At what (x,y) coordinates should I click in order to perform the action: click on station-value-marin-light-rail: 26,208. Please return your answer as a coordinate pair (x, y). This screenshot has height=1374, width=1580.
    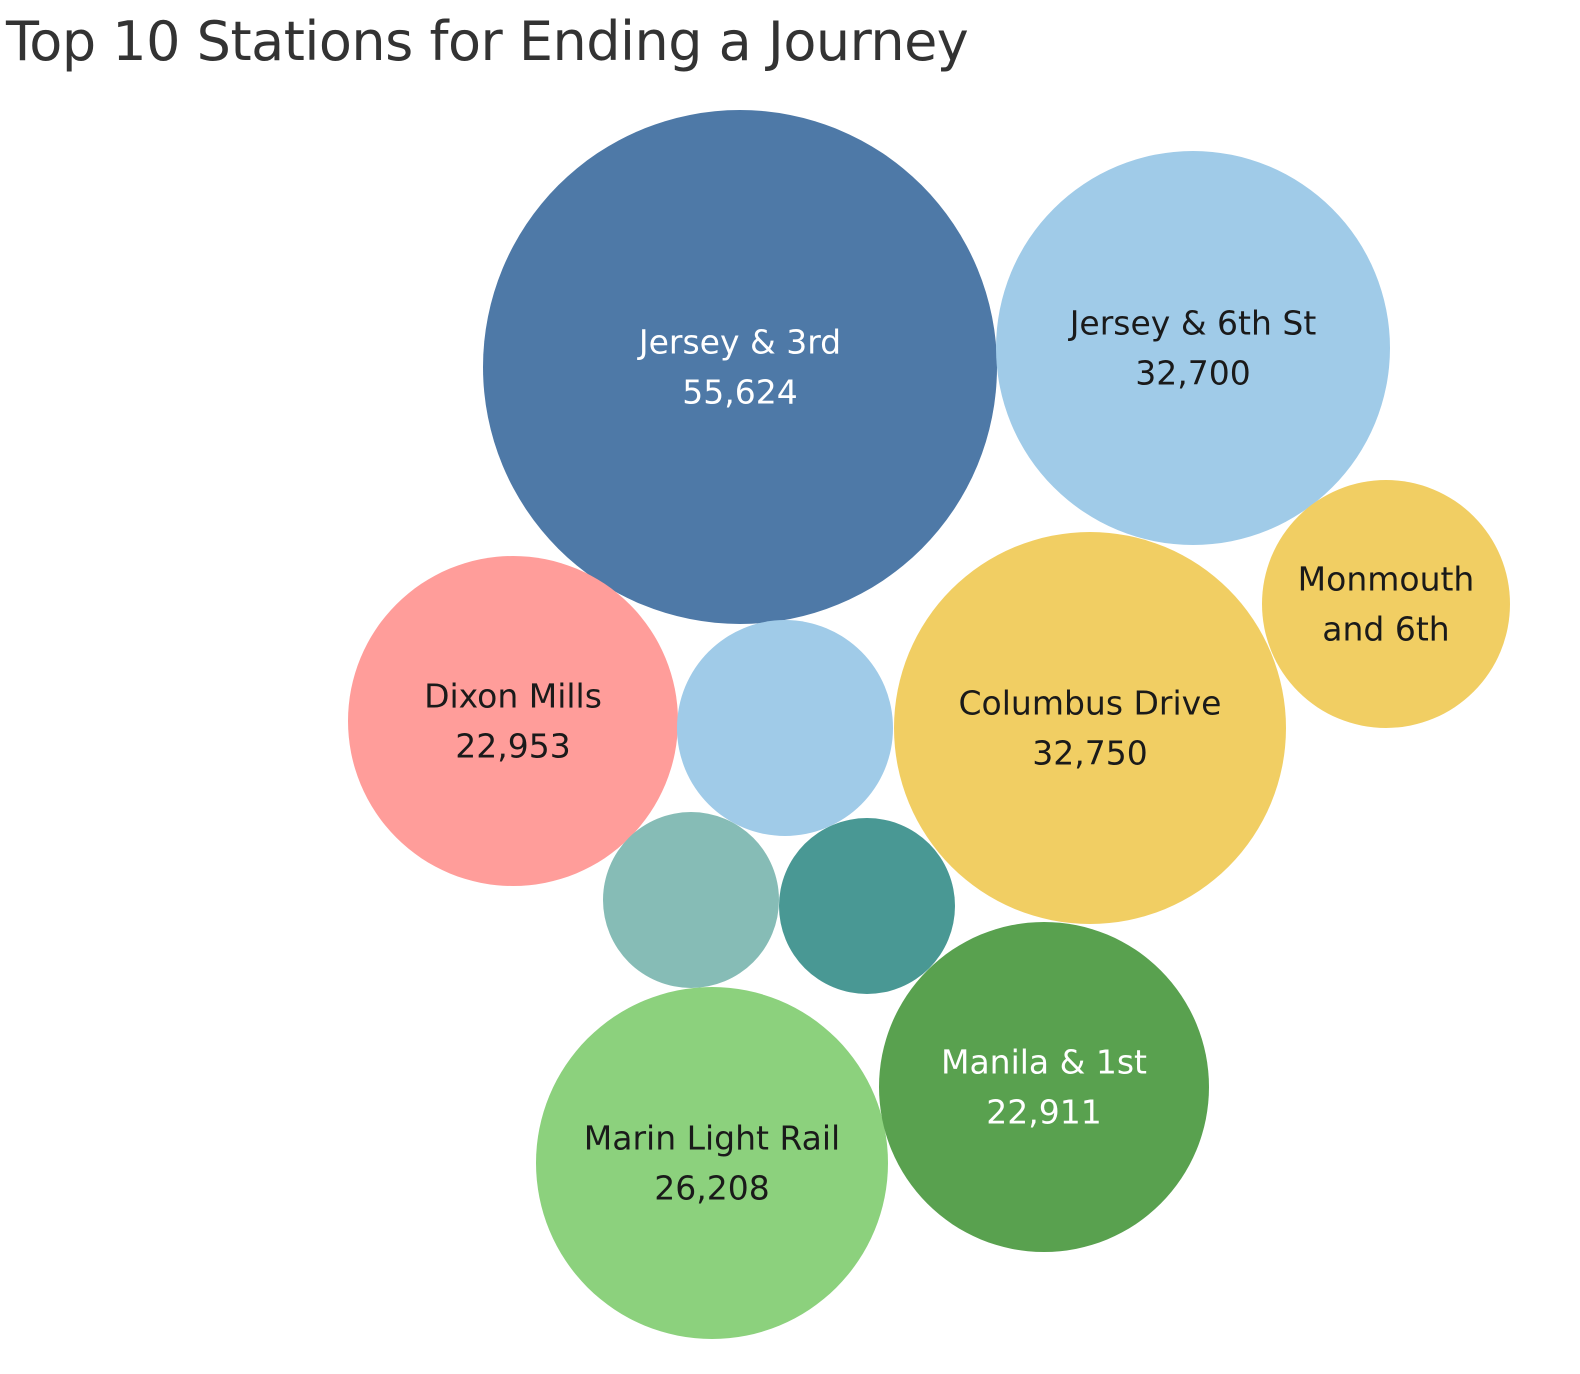
    Looking at the image, I should click on (711, 1188).